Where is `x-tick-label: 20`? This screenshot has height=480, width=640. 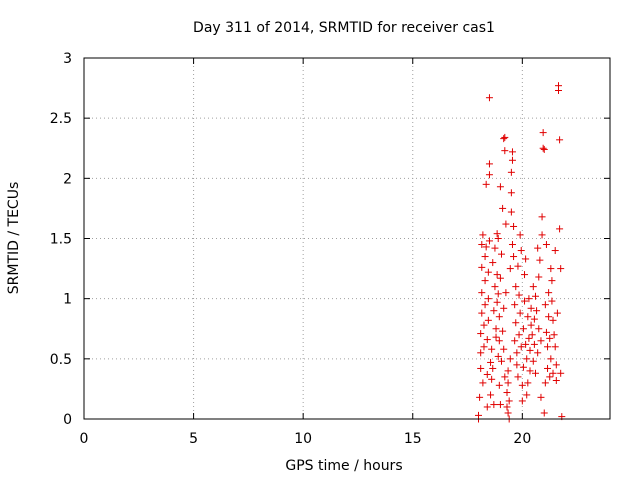 x-tick-label: 20 is located at coordinates (522, 439).